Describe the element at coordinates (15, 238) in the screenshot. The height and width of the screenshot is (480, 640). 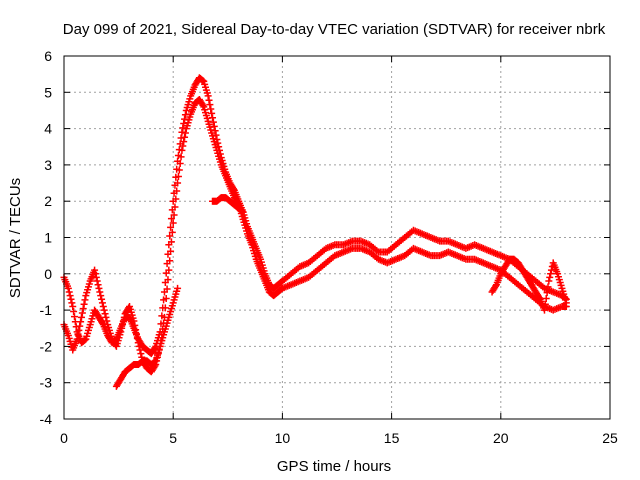
I see `y-axis-label: SDTVAR / TECUs` at that location.